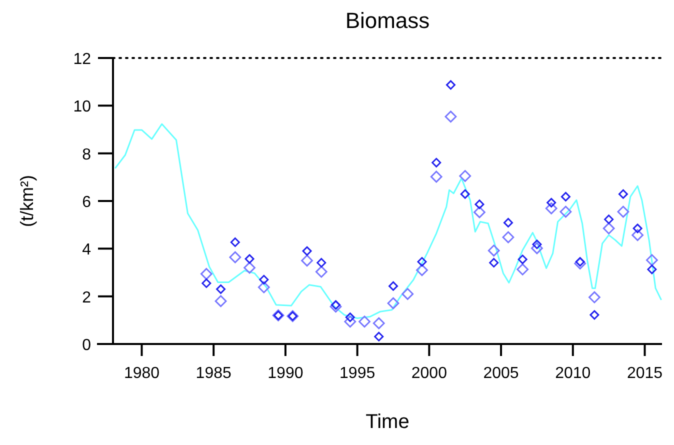  I want to click on y-tick-label: 12, so click(82, 59).